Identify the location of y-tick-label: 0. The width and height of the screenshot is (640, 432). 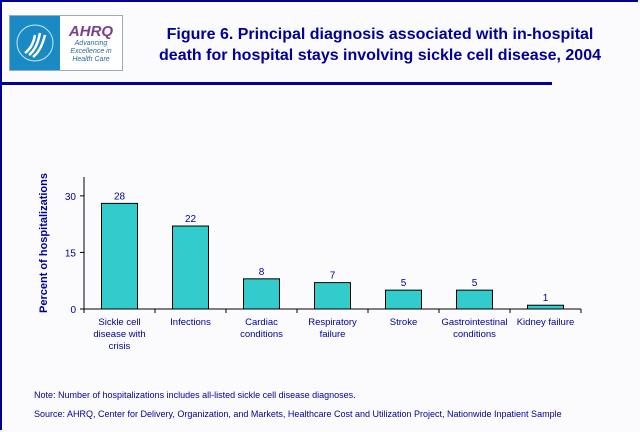
(73, 310).